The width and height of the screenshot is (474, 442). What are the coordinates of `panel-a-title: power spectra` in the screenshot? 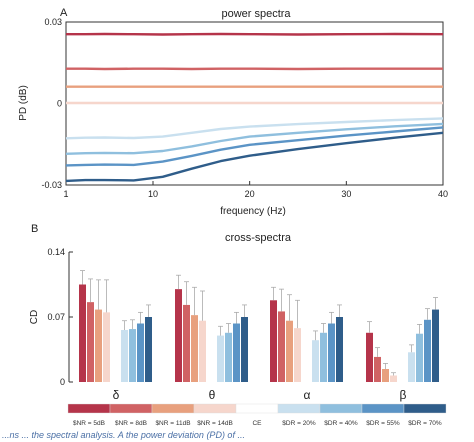 It's located at (256, 14).